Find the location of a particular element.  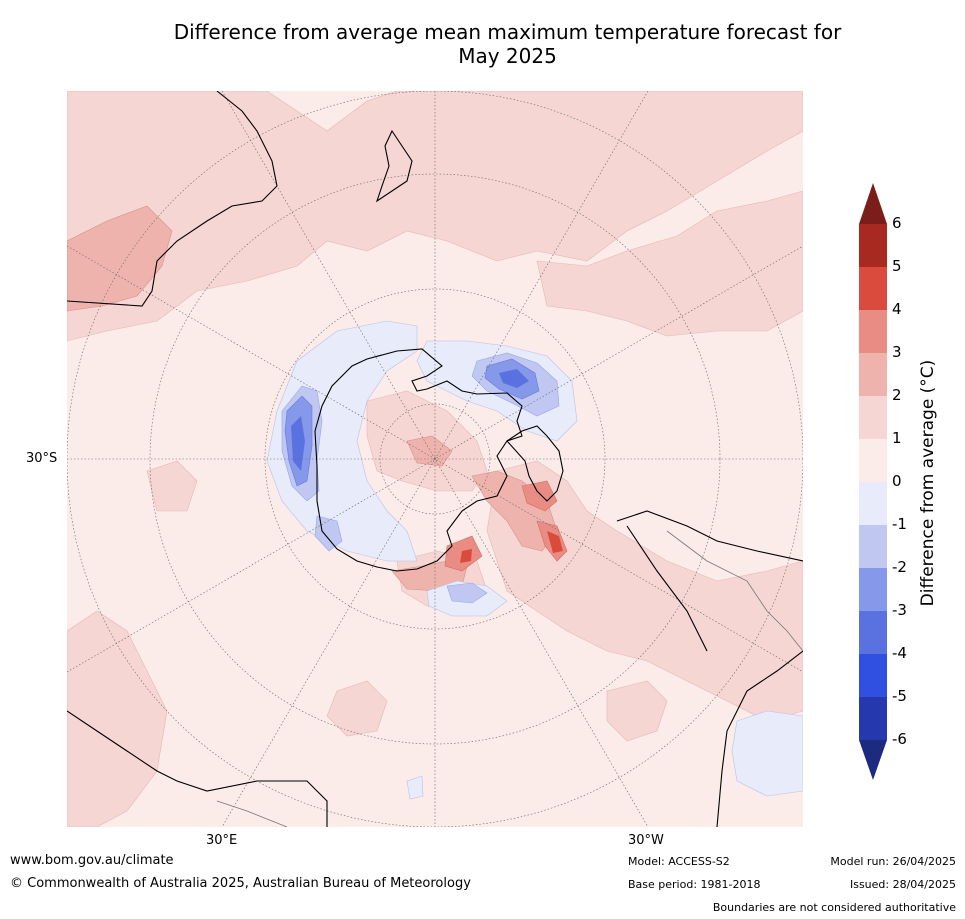

africa-coast is located at coordinates (197, 768).